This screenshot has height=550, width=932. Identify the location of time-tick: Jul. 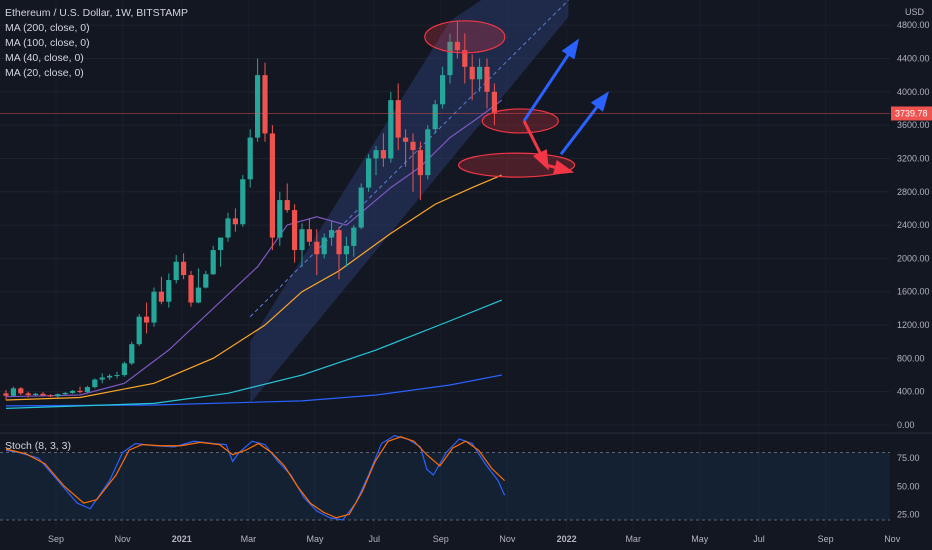
(759, 539).